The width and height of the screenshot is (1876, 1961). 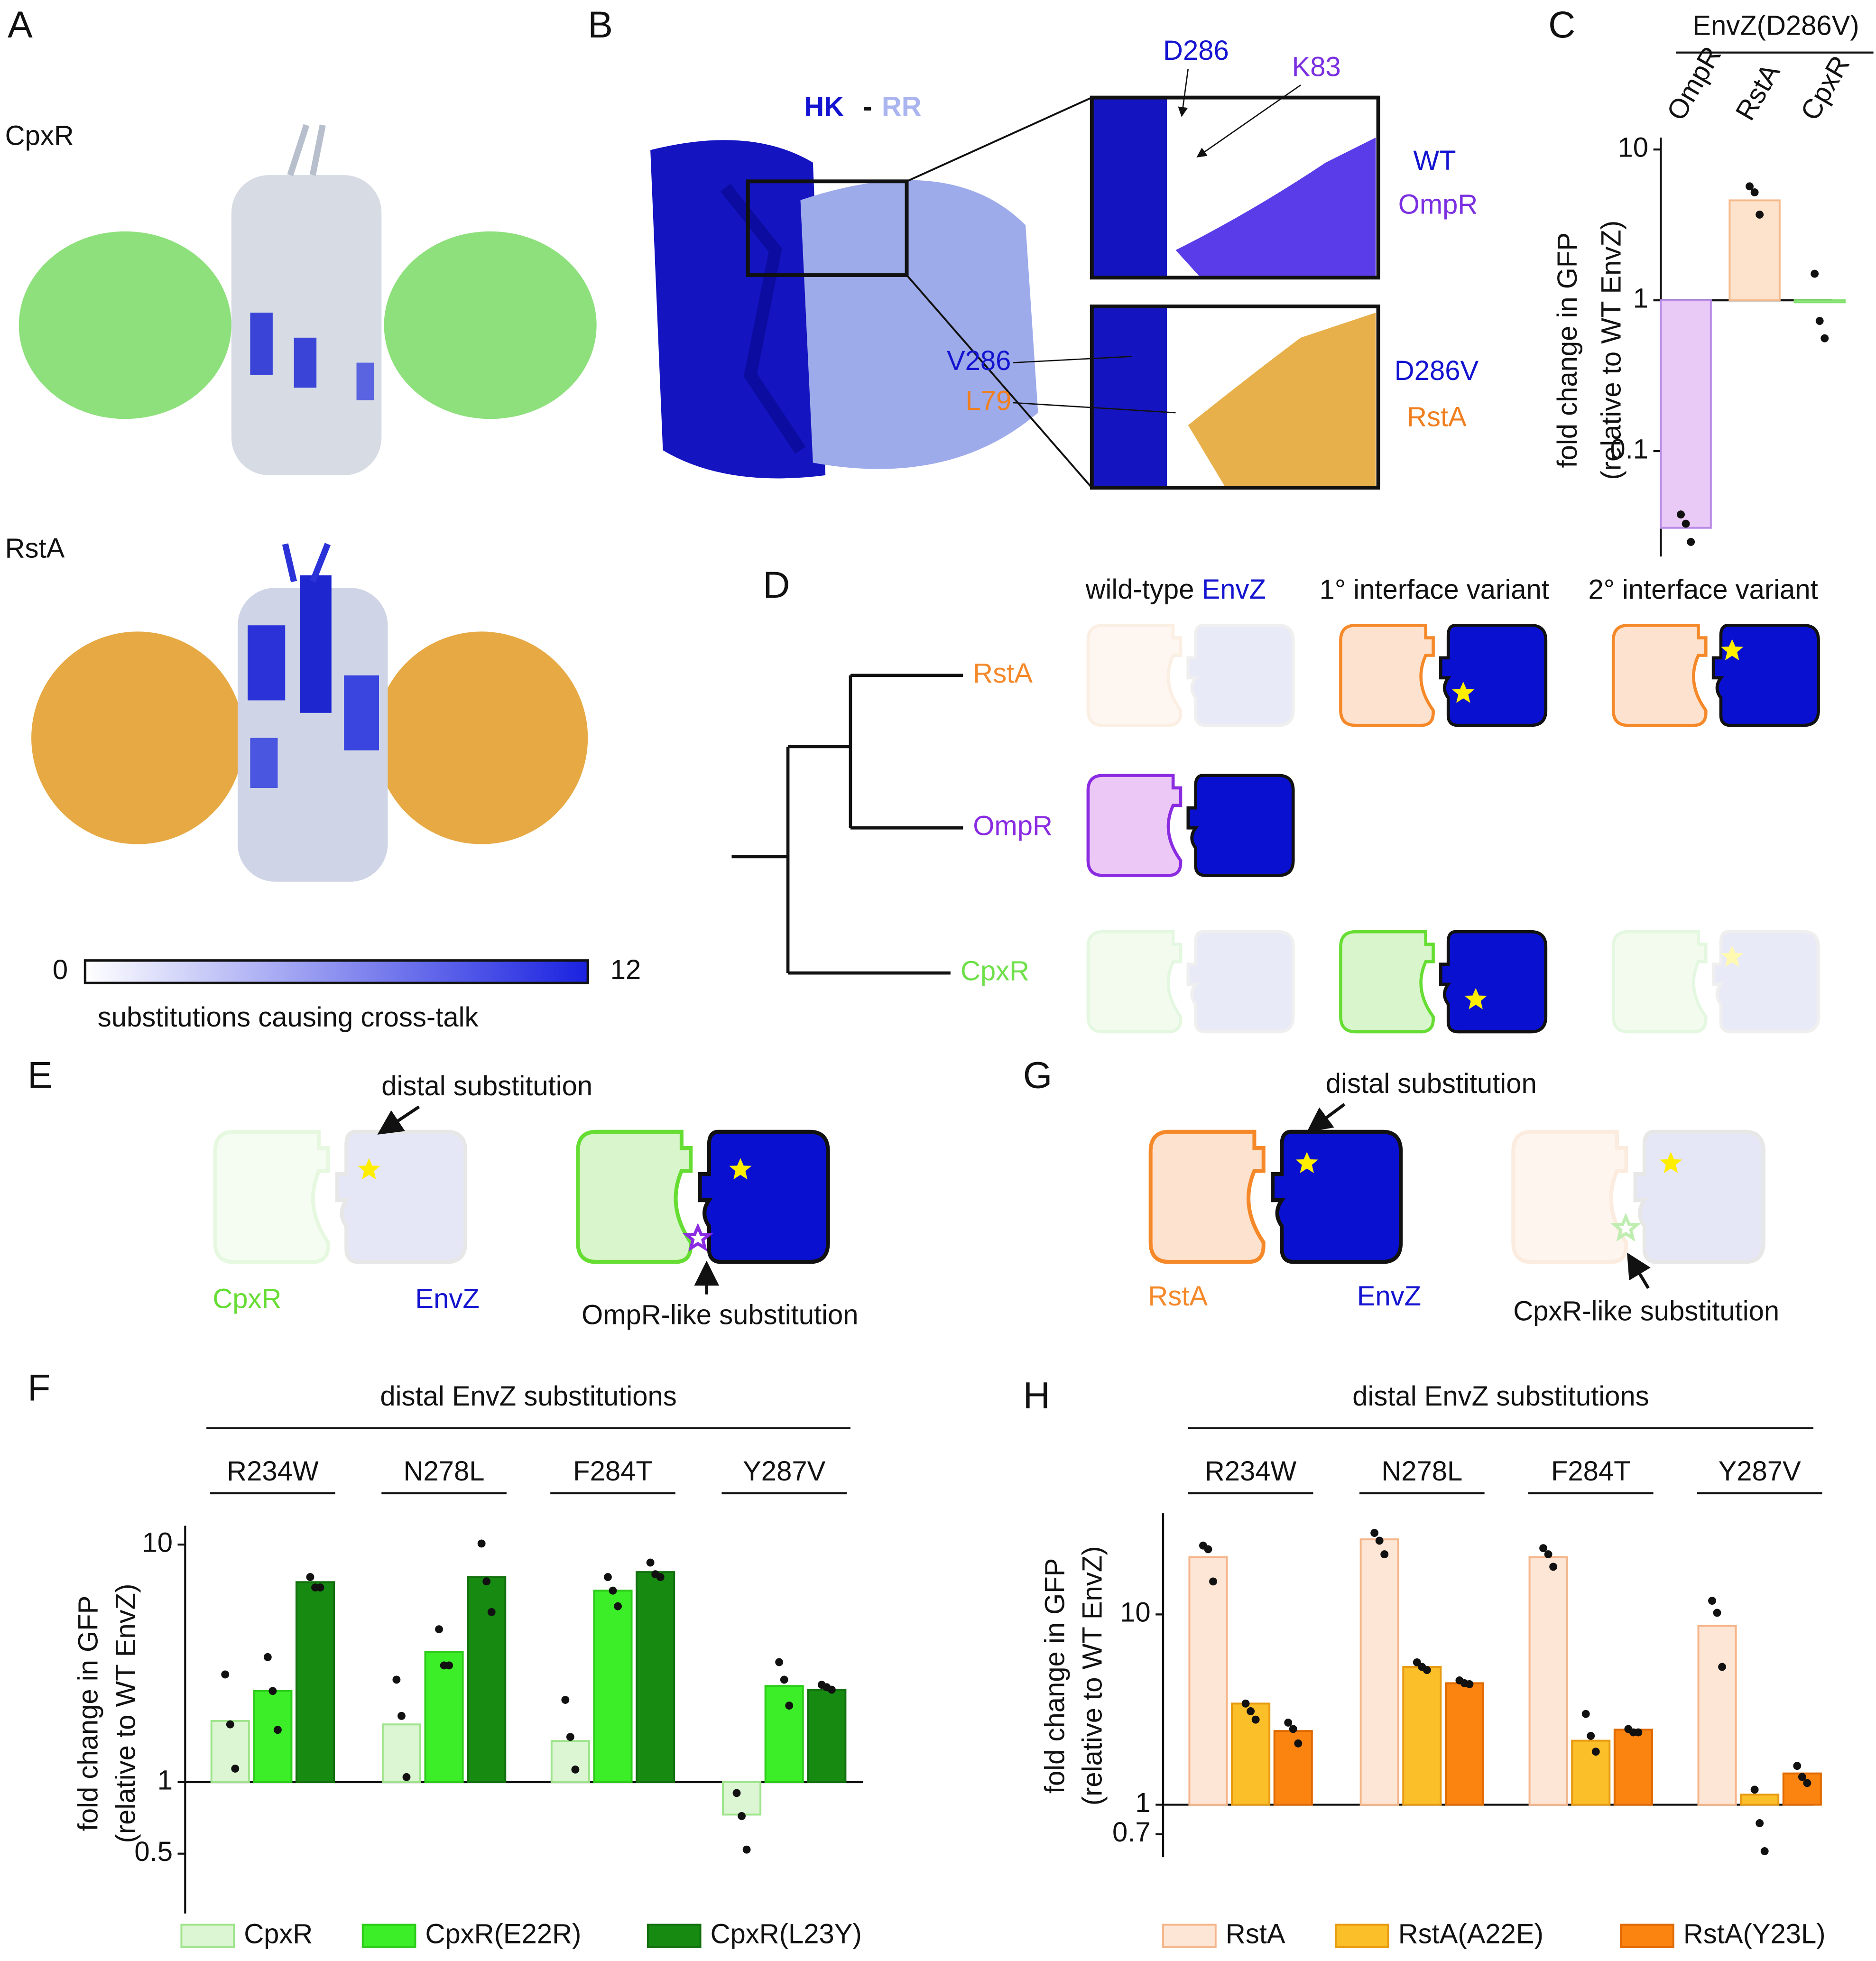 What do you see at coordinates (824, 107) in the screenshot?
I see `structure-complex: HK` at bounding box center [824, 107].